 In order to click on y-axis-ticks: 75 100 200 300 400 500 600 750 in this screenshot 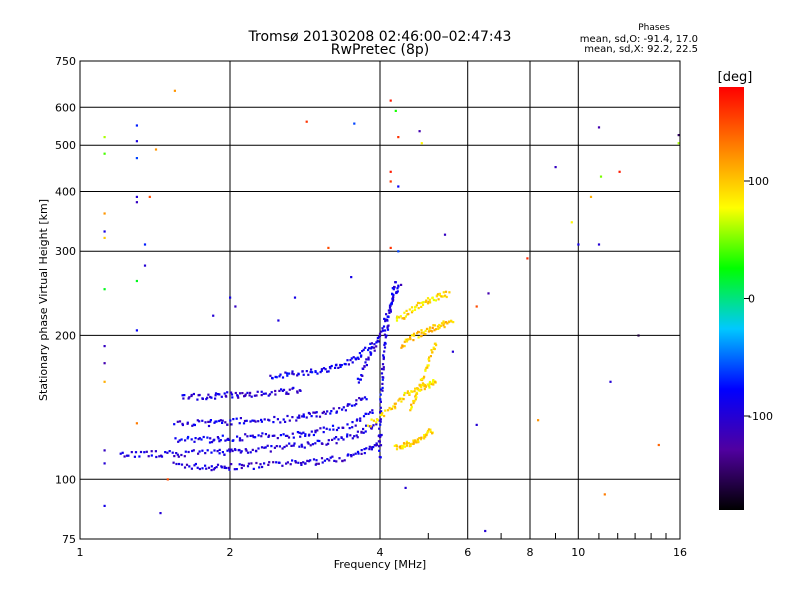, I will do `click(65, 300)`.